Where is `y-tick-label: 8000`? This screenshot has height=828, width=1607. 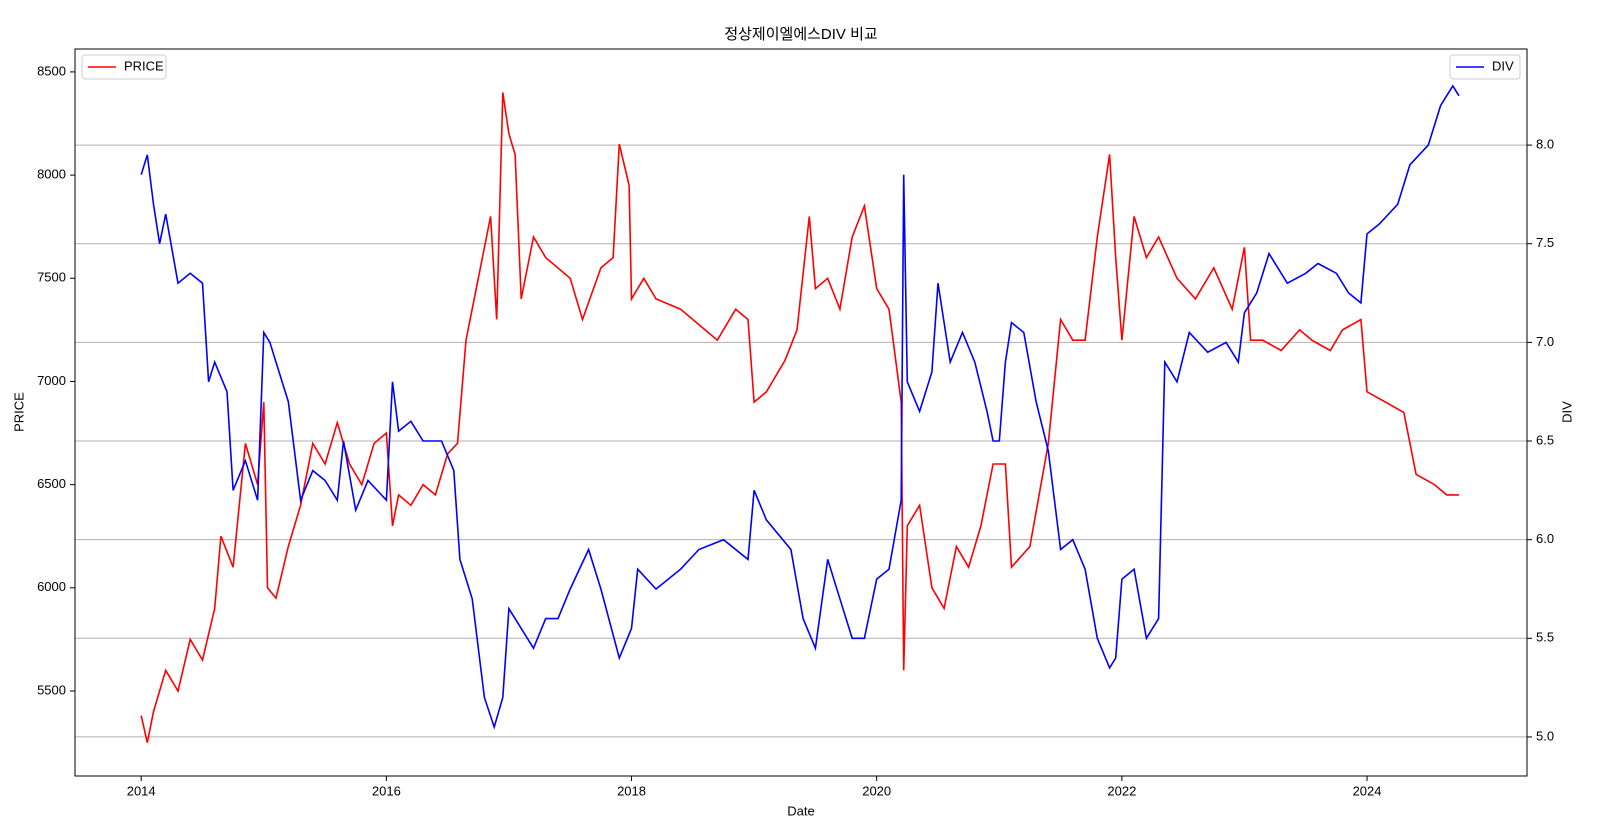 y-tick-label: 8000 is located at coordinates (51, 174).